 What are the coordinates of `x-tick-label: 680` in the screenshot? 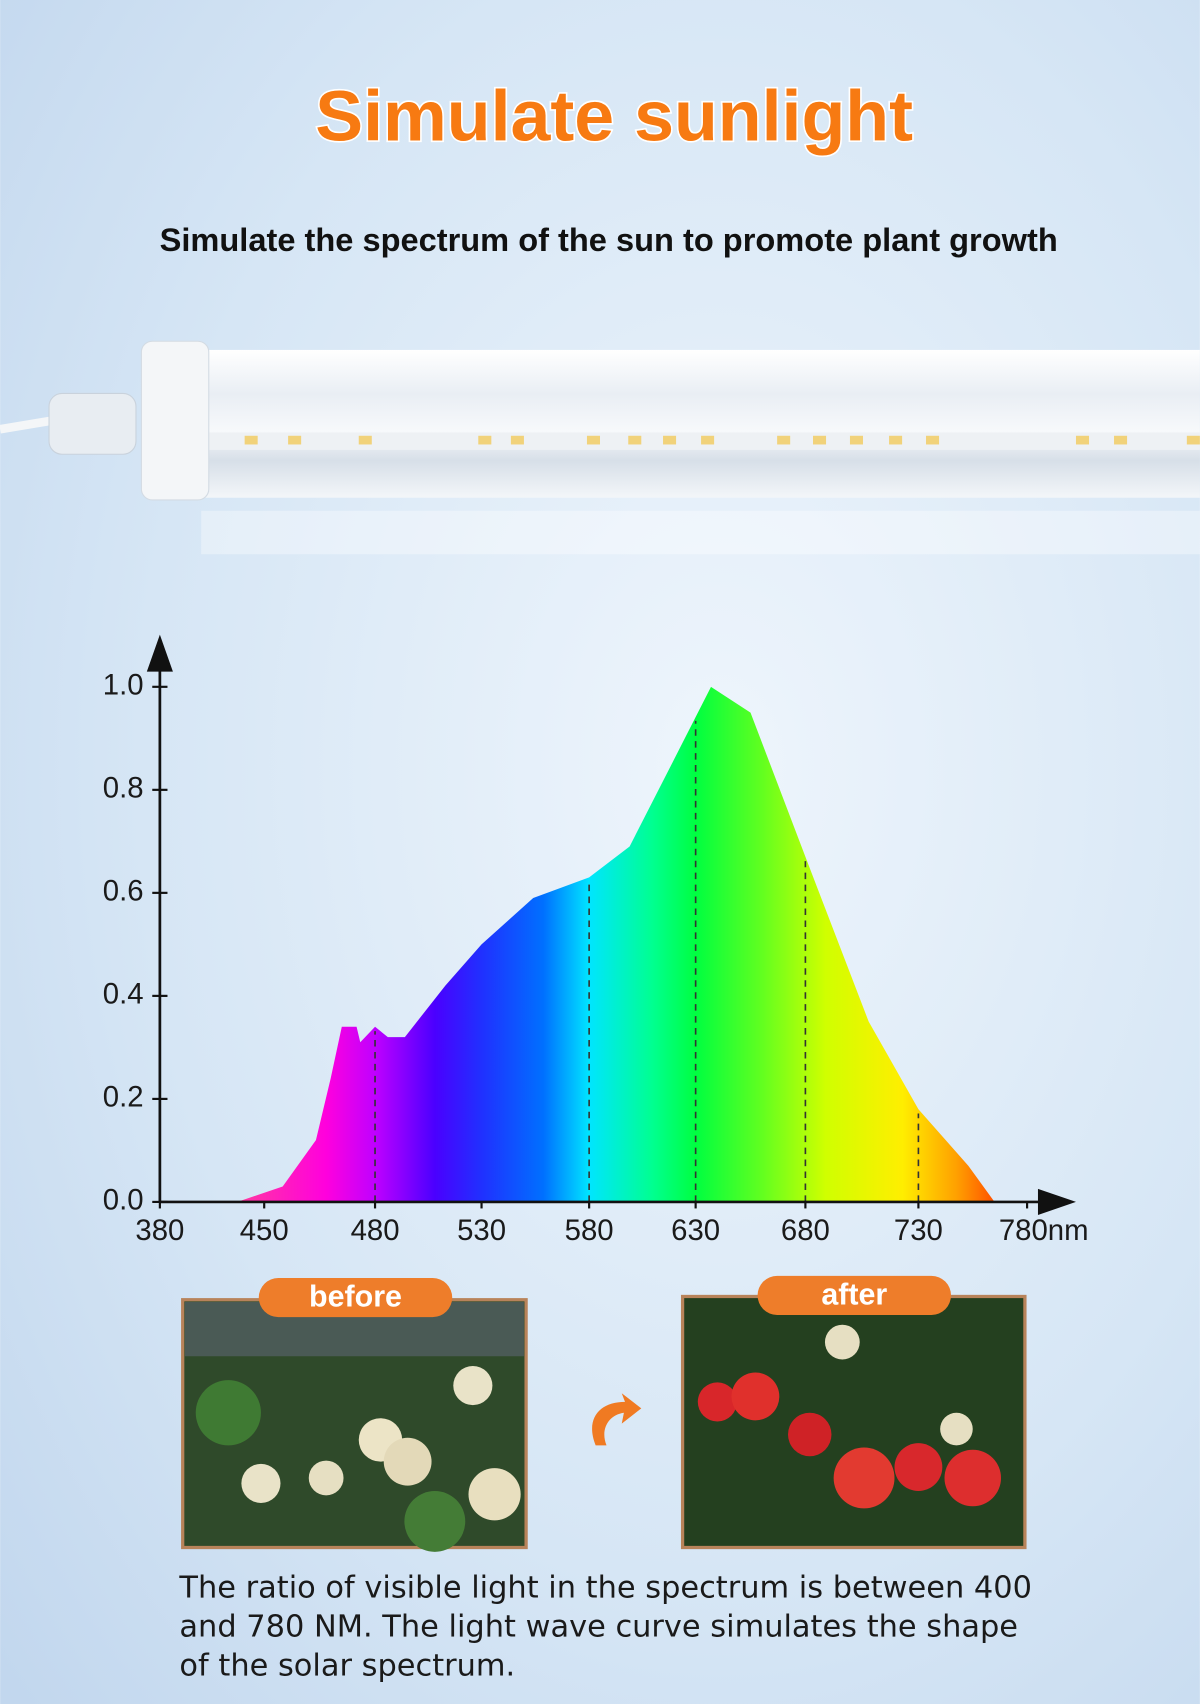 It's located at (805, 1230).